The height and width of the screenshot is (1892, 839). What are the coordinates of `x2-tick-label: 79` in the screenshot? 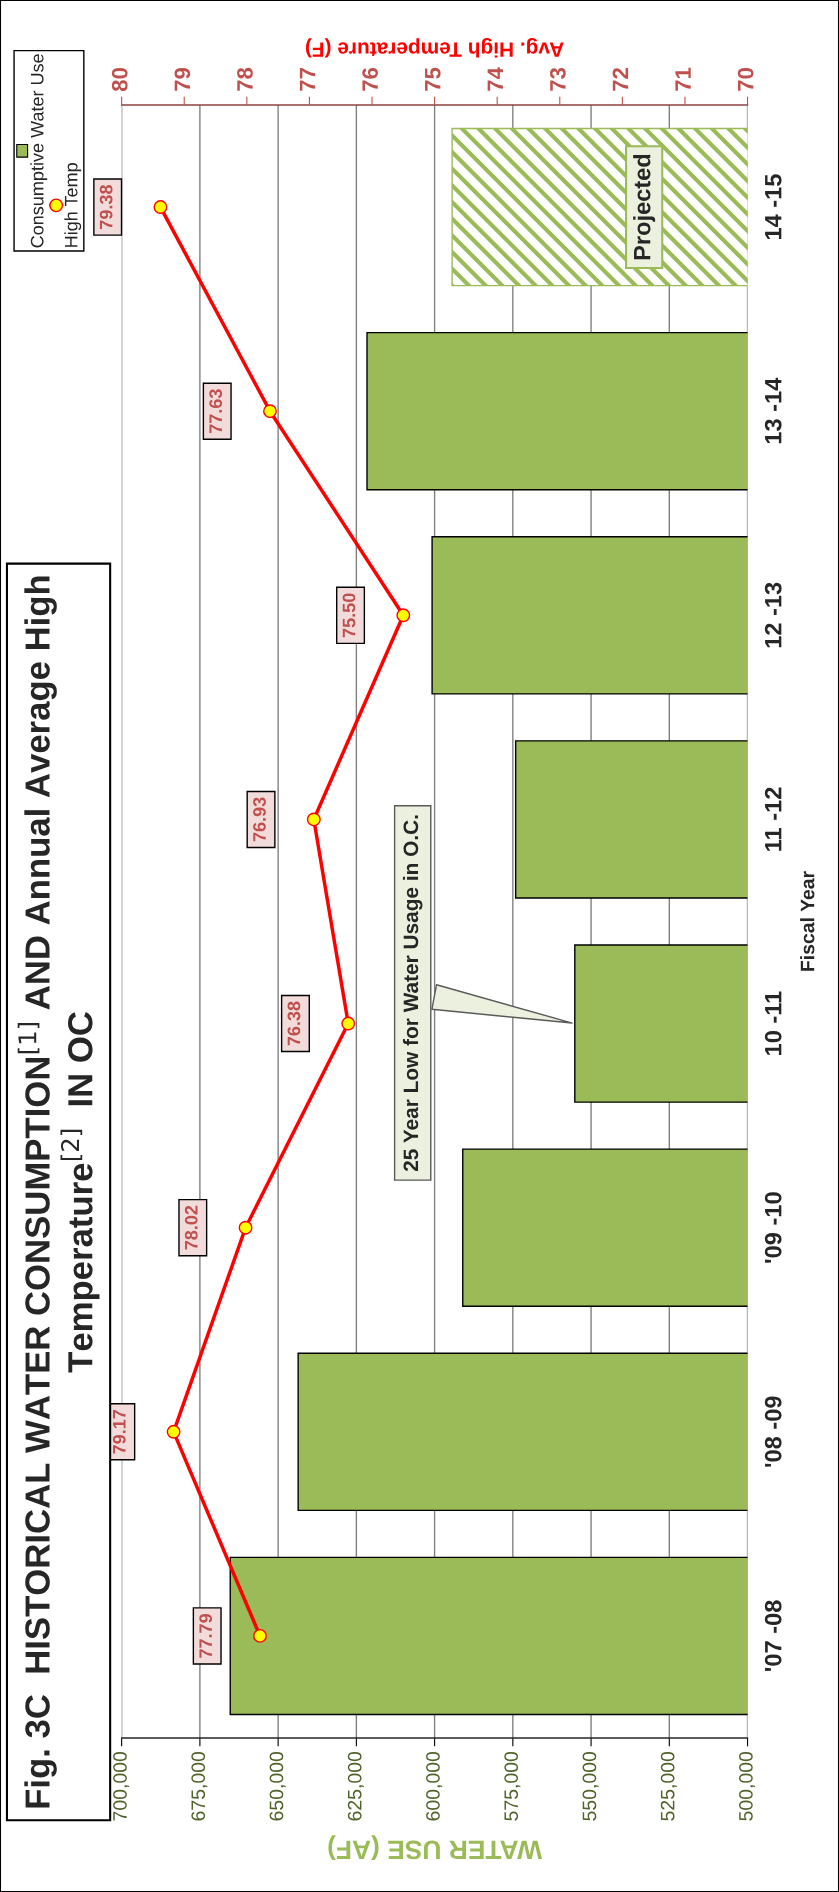 It's located at (182, 79).